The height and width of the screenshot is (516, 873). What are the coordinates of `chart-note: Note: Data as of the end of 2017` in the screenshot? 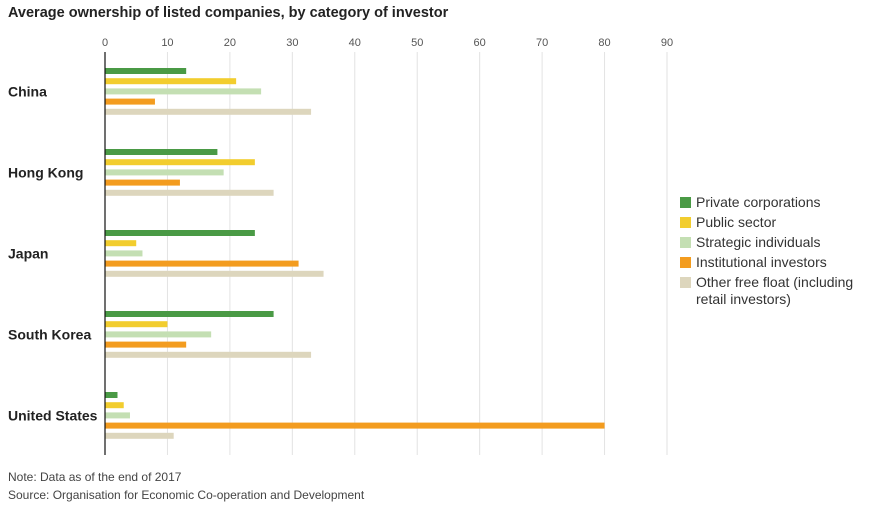 It's located at (95, 477).